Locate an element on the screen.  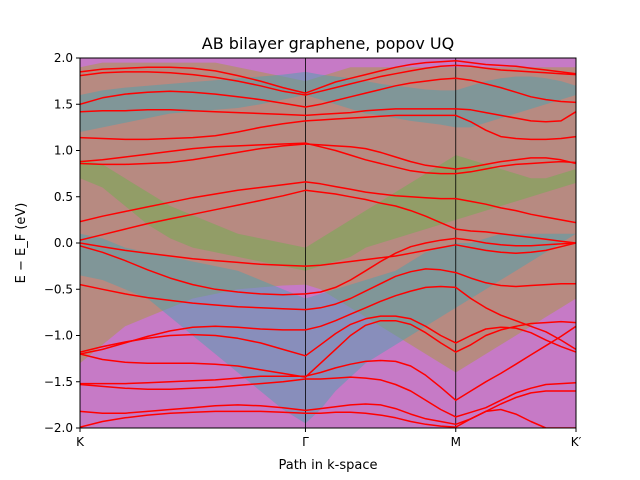
y-tick-label: 2.0 is located at coordinates (63, 58).